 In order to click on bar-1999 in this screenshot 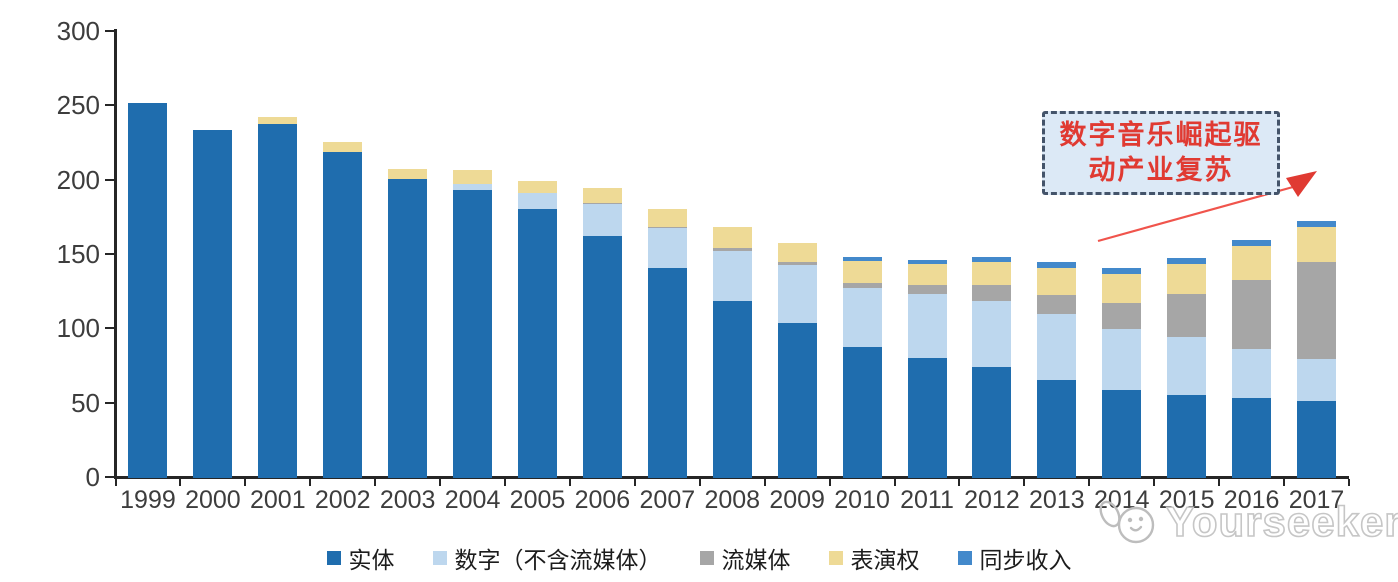, I will do `click(148, 290)`.